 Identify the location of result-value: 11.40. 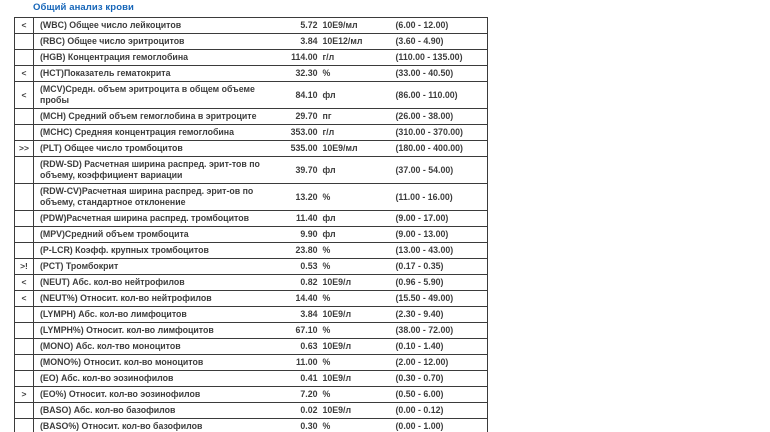
(296, 218).